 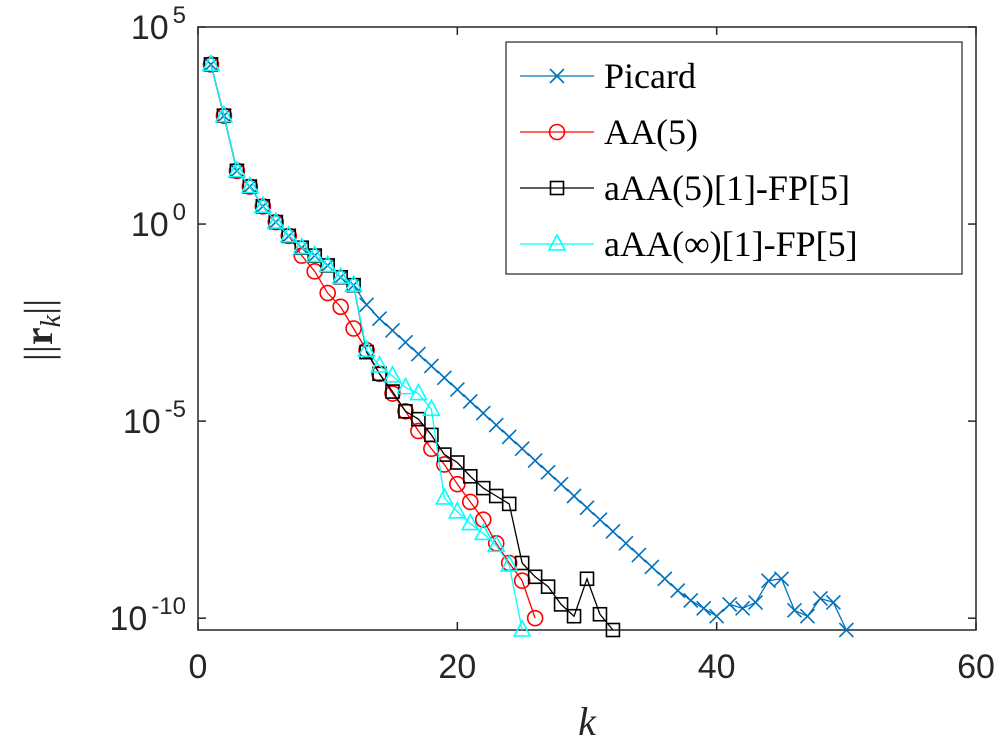 What do you see at coordinates (147, 615) in the screenshot?
I see `y-tick-label: 10 -10` at bounding box center [147, 615].